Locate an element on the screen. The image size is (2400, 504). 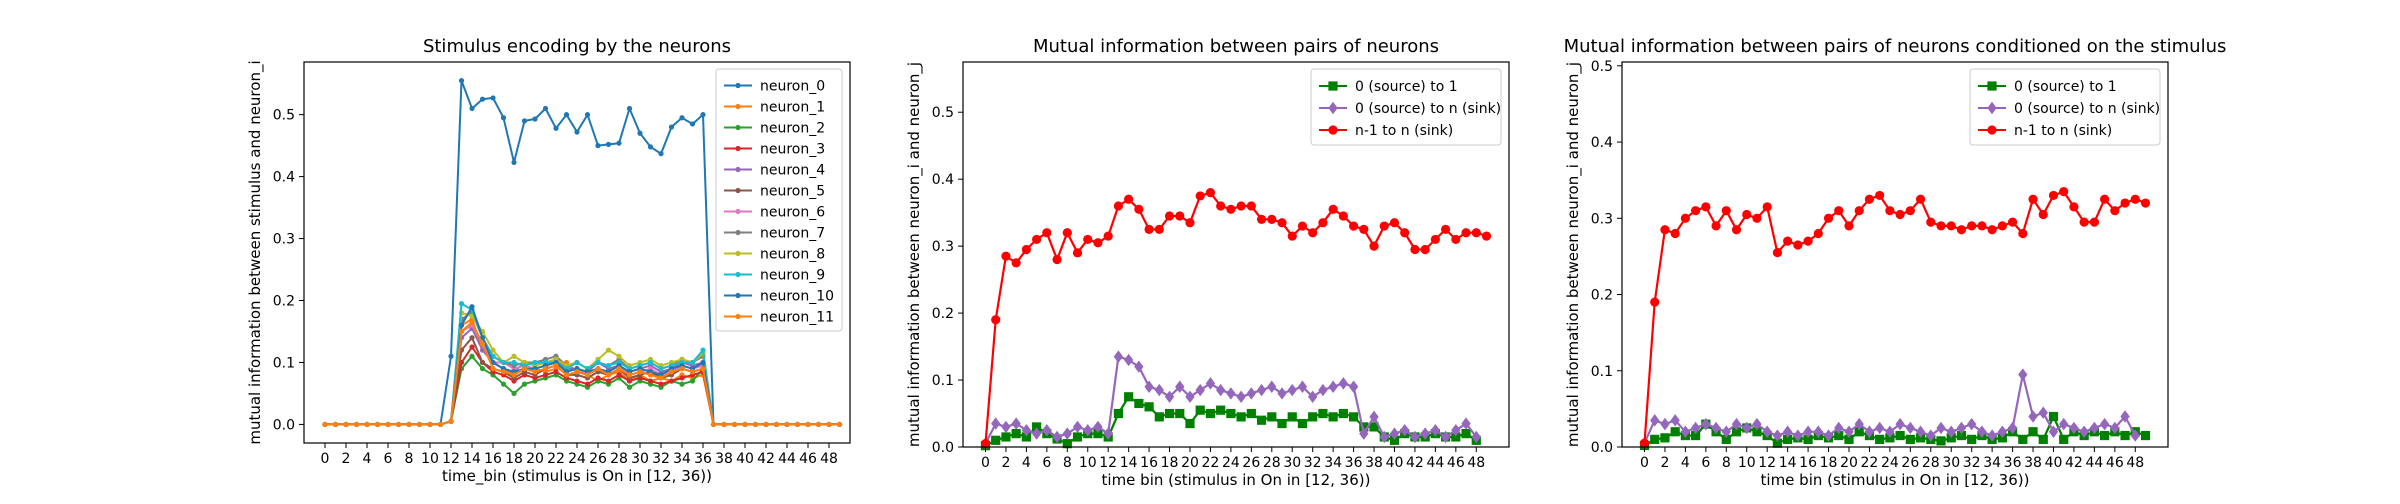
x-tick-label: 26 is located at coordinates (598, 459).